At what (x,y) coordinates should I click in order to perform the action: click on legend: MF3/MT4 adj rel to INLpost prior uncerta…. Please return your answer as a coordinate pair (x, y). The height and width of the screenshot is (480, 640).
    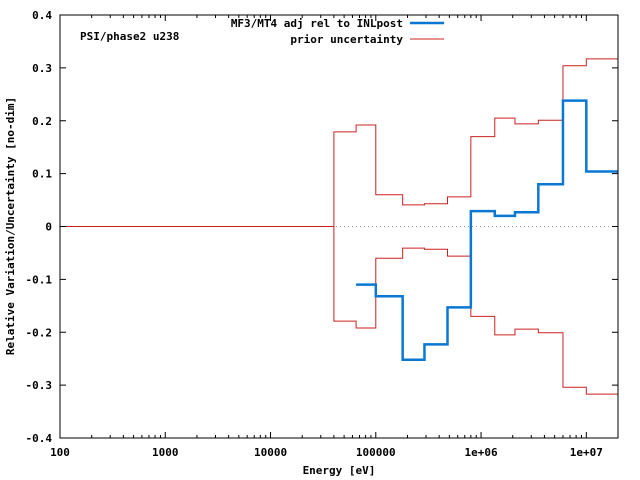
    Looking at the image, I should click on (337, 31).